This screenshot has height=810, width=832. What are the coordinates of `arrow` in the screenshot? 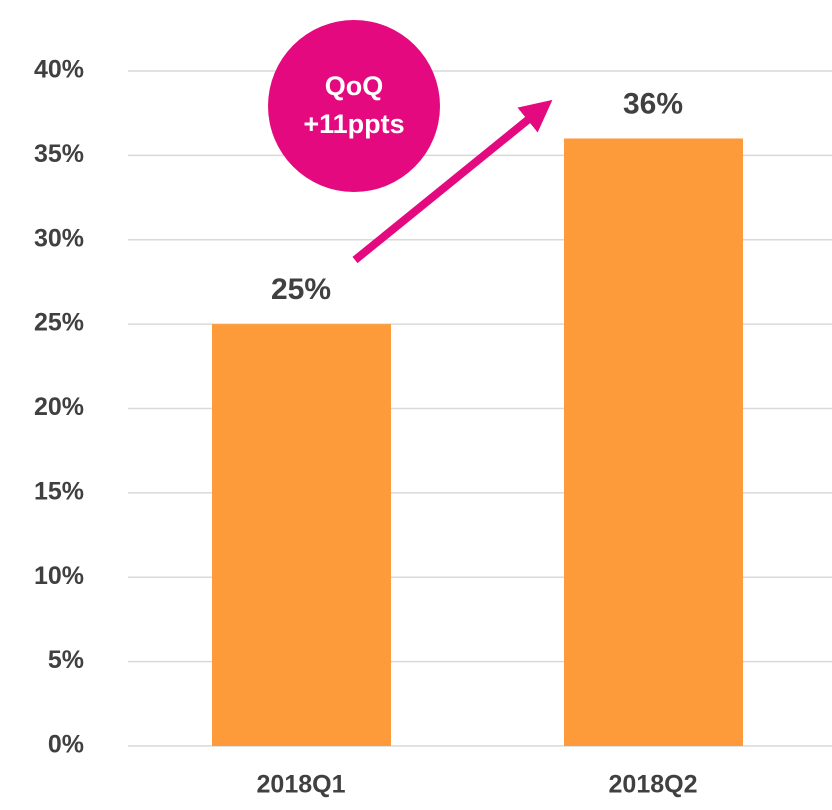 It's located at (452, 181).